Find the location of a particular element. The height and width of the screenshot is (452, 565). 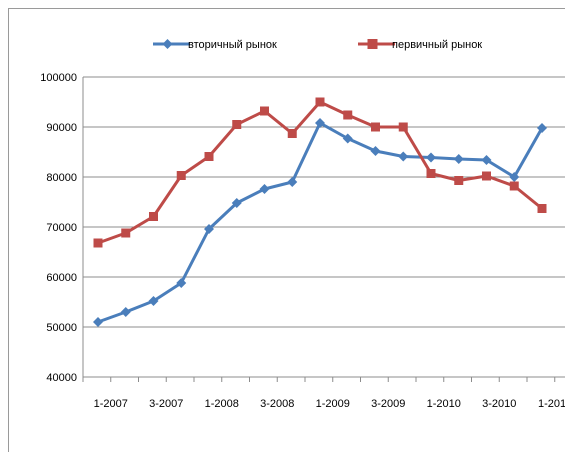

y-tick-label: 50000 is located at coordinates (61, 328).